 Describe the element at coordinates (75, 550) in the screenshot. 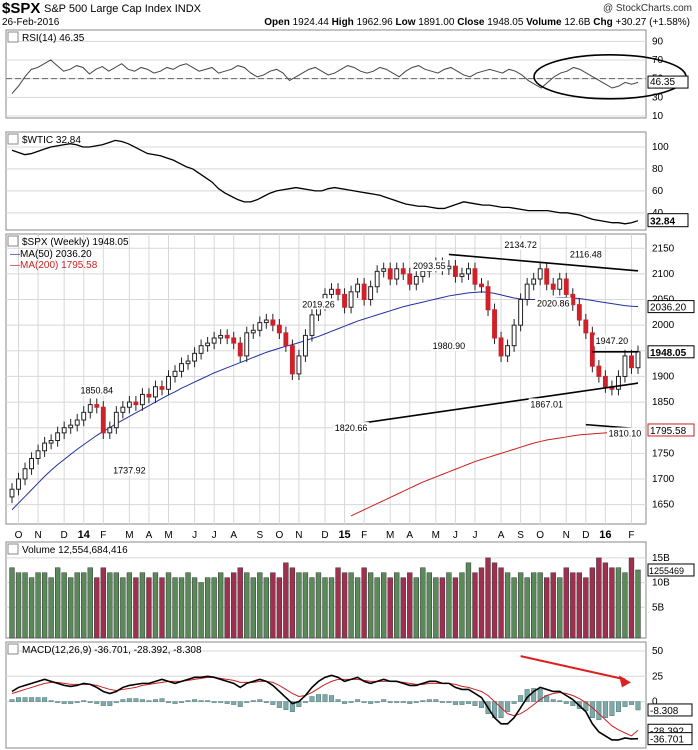

I see `vol-title: Volume 12,554,684,416` at that location.